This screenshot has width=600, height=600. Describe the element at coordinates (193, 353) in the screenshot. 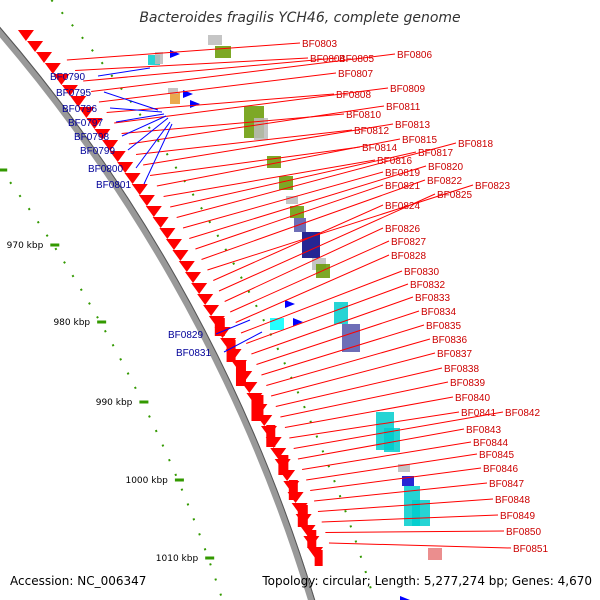

I see `gene-label-bf0831: BF0831` at that location.